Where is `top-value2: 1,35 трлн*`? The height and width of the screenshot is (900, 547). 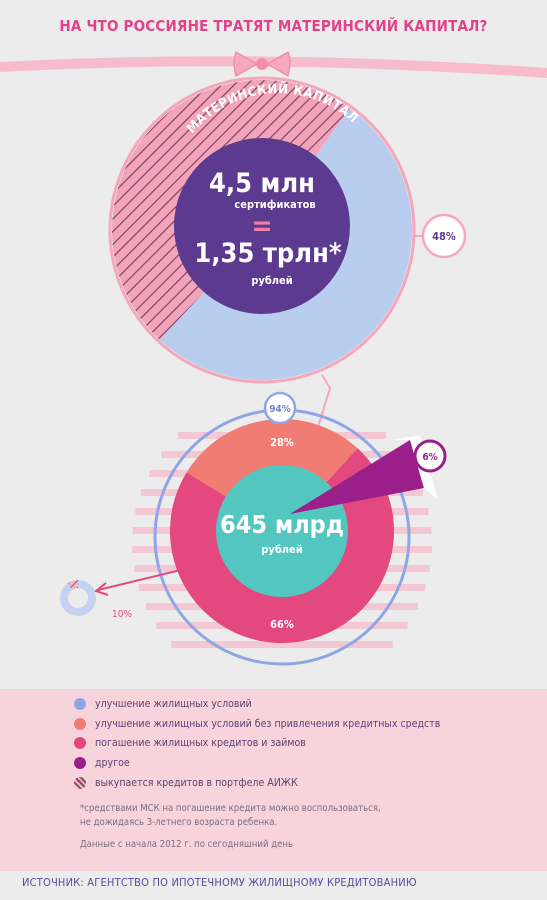 top-value2: 1,35 трлн* is located at coordinates (267, 253).